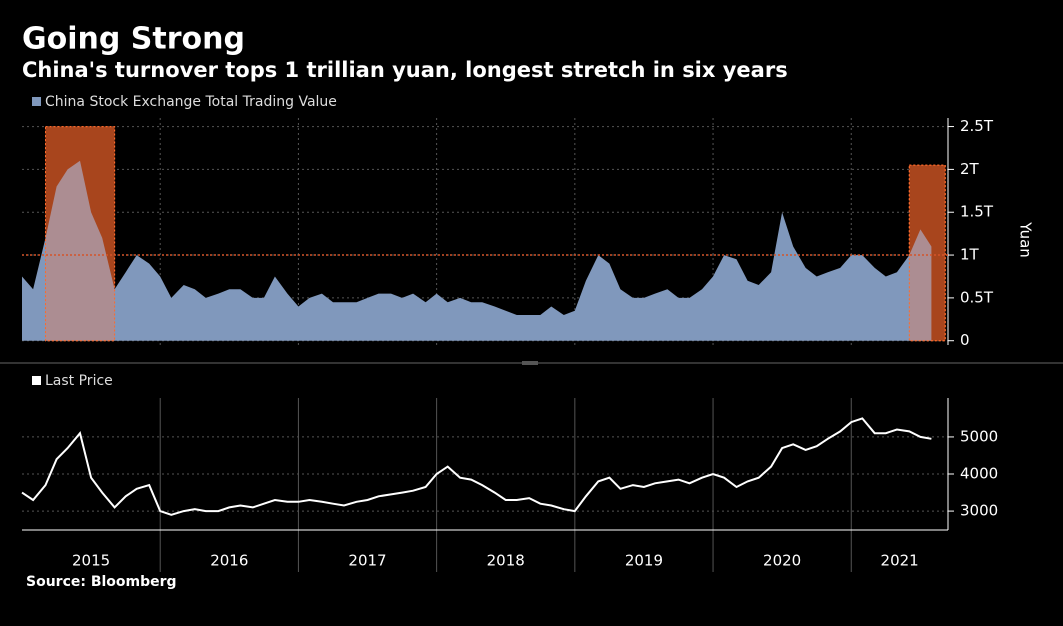 The image size is (1063, 626). I want to click on chart-title: Going Strong, so click(133, 39).